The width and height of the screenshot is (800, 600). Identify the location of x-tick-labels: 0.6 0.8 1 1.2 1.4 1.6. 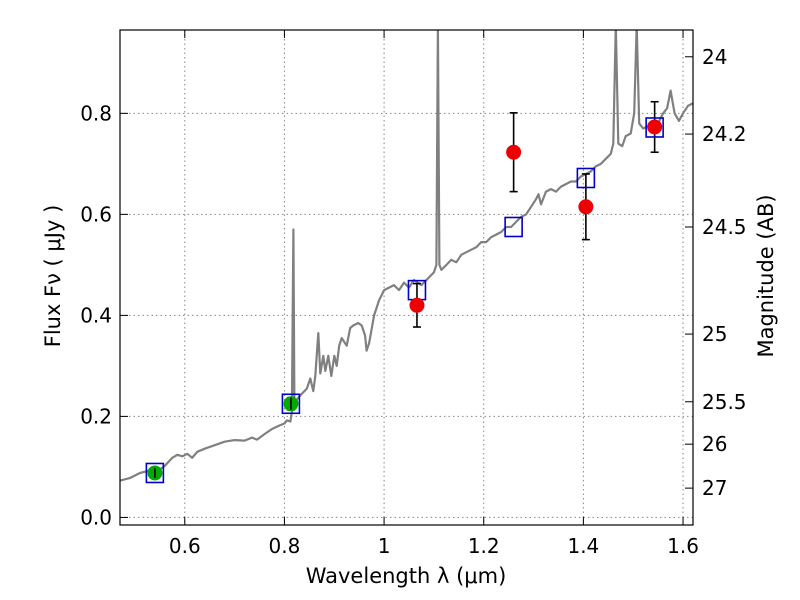
(434, 546).